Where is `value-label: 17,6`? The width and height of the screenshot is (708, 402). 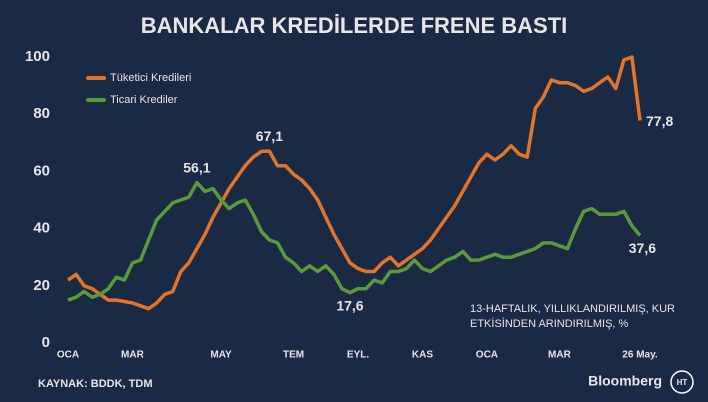 value-label: 17,6 is located at coordinates (349, 305).